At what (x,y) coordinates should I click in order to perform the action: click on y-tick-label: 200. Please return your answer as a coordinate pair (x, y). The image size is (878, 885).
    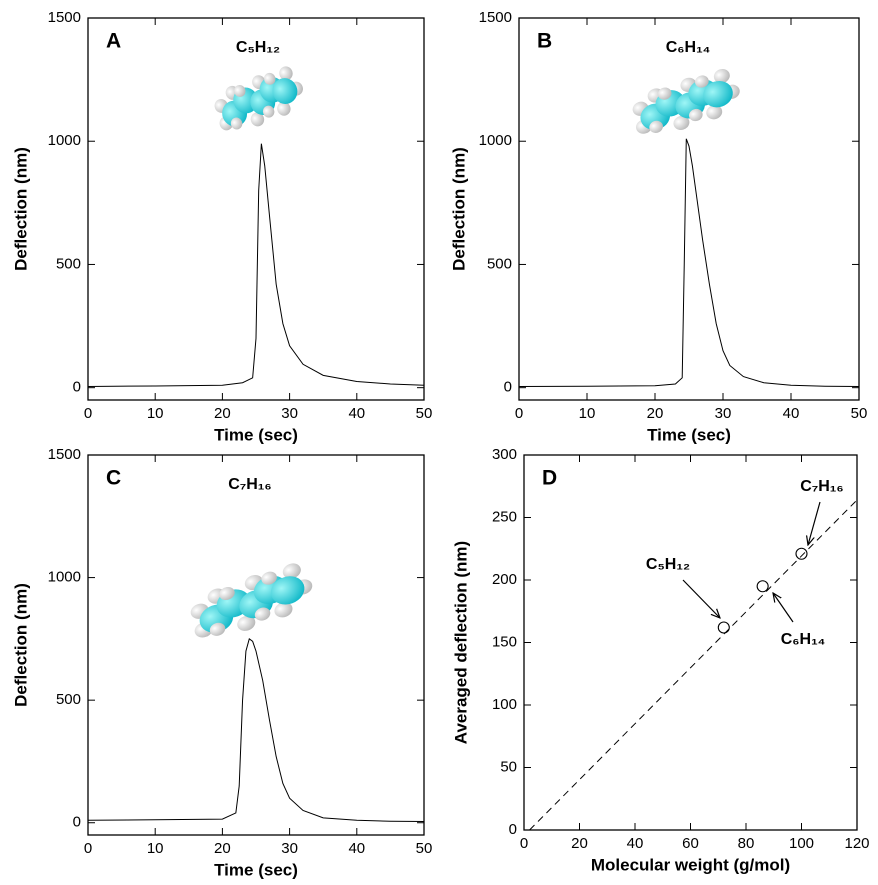
    Looking at the image, I should click on (504, 579).